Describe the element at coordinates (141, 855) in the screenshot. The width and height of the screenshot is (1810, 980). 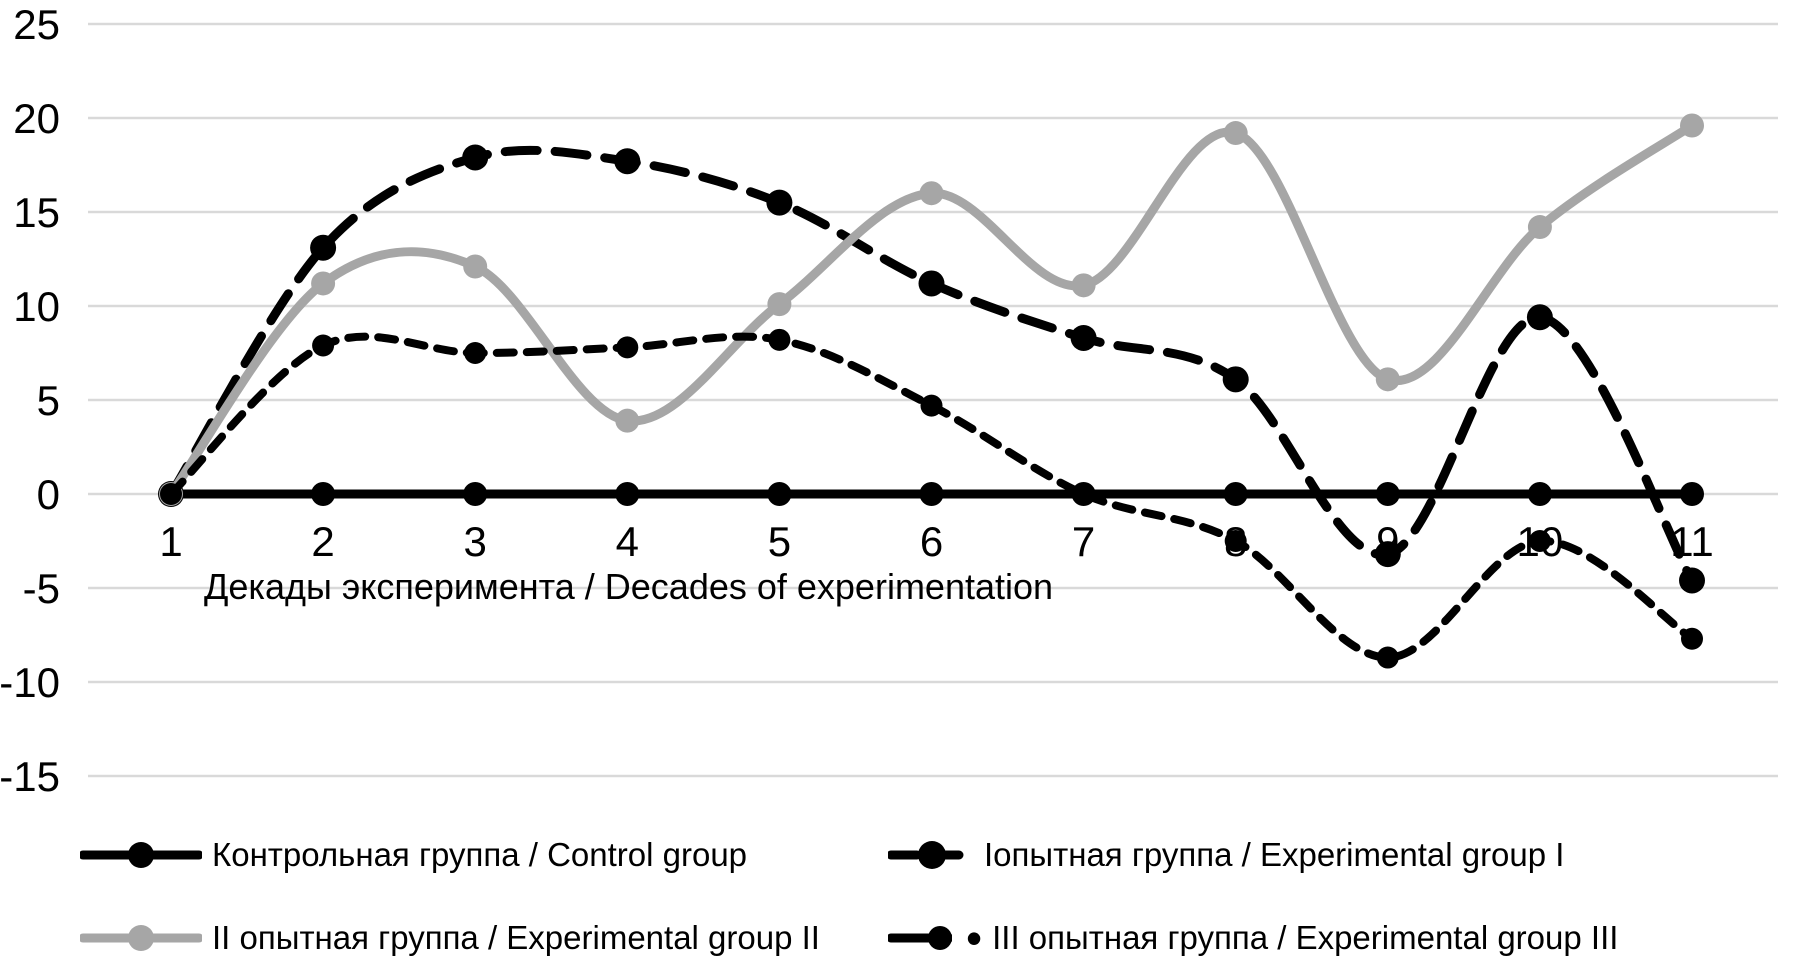
I see `control-line-swatch-icon` at that location.